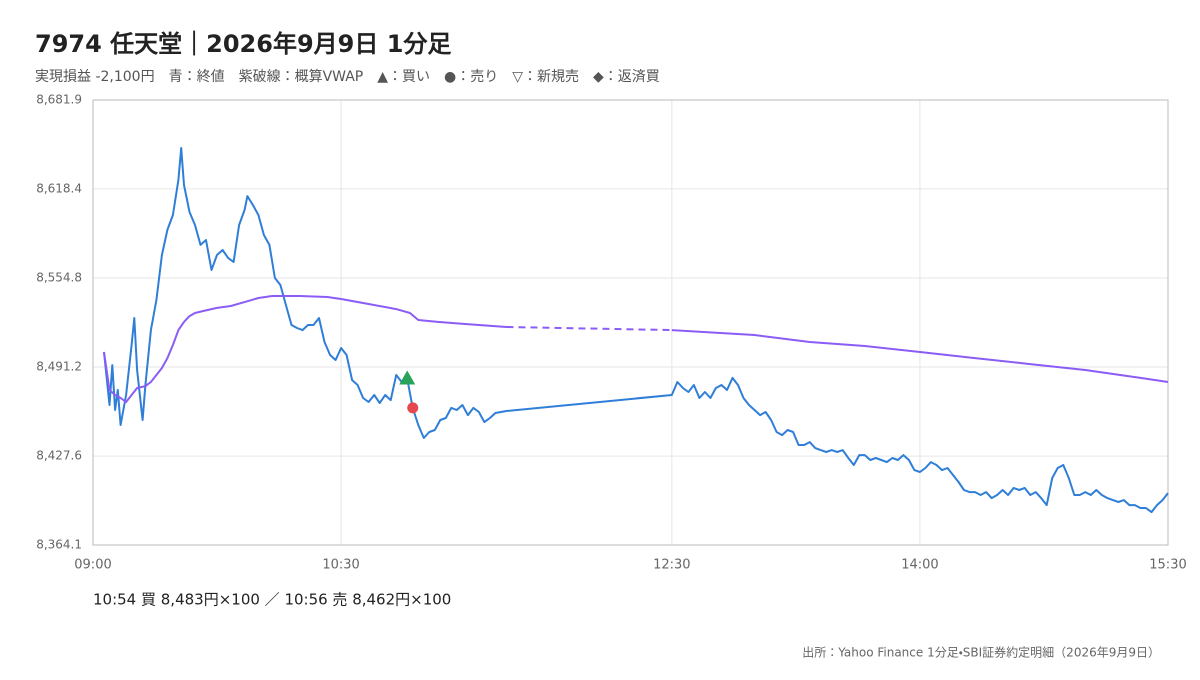 The image size is (1200, 680). Describe the element at coordinates (413, 408) in the screenshot. I see `sell-marker` at that location.